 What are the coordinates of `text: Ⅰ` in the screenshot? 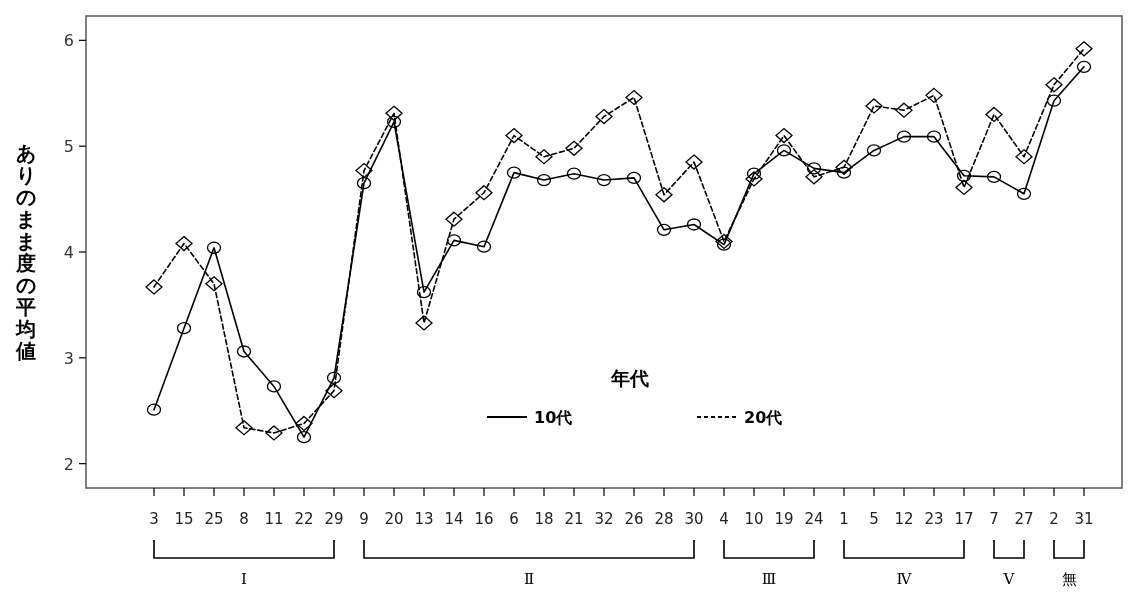 It's located at (244, 579).